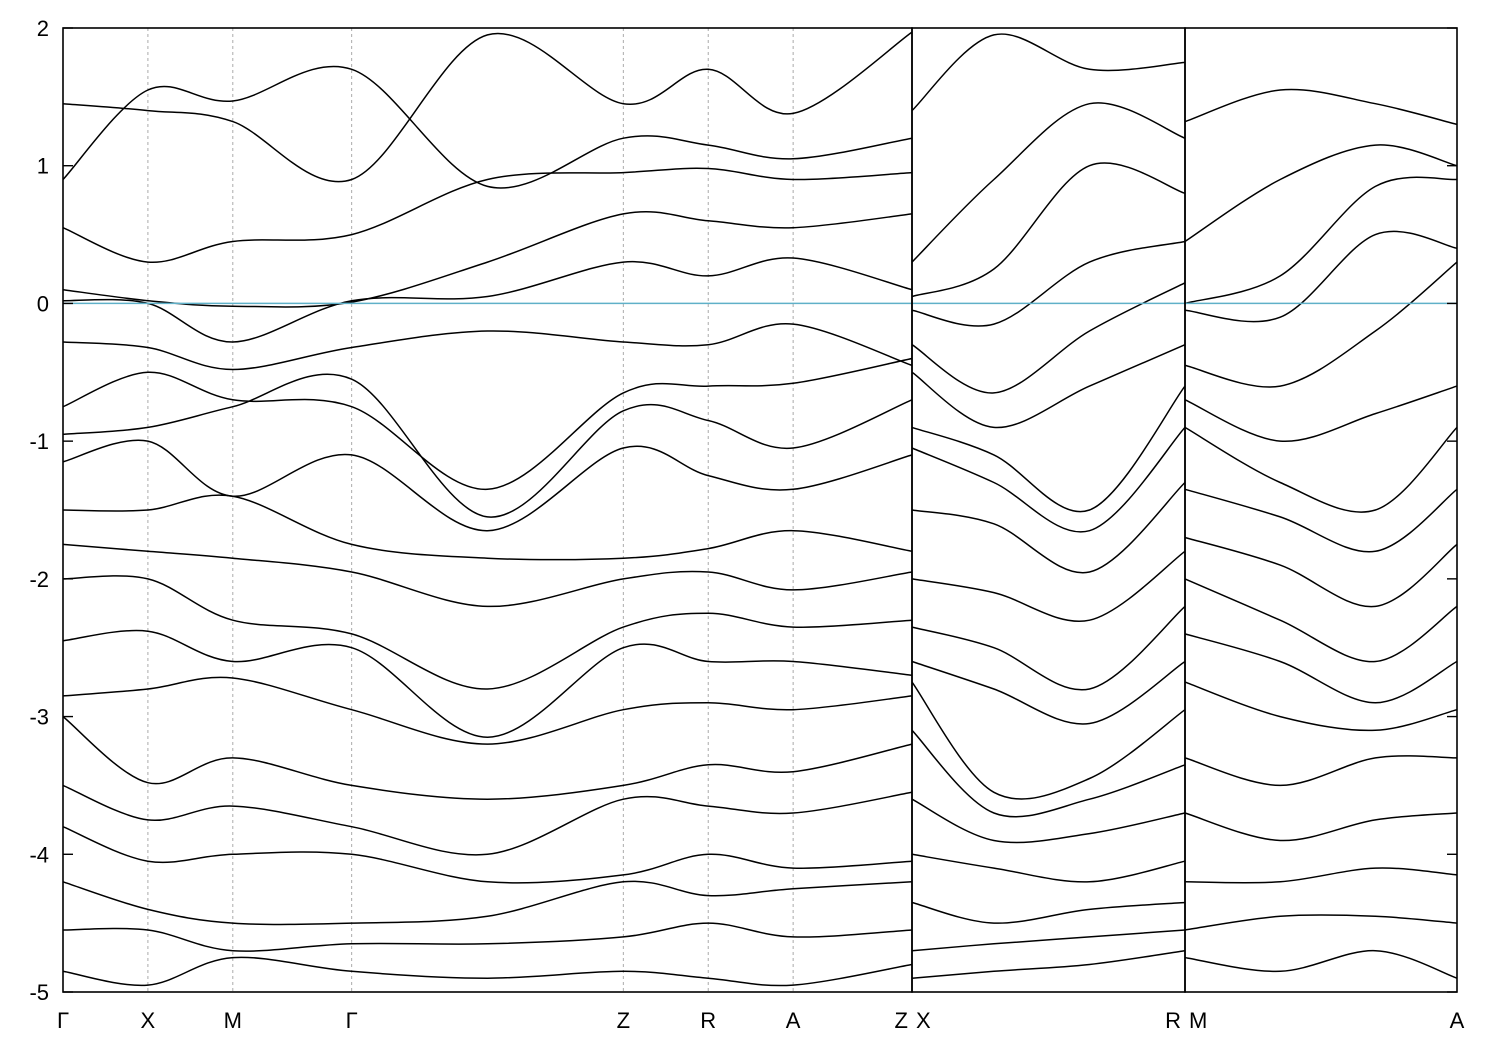 This screenshot has height=1050, width=1500. I want to click on y-tick-label: -5, so click(39, 992).